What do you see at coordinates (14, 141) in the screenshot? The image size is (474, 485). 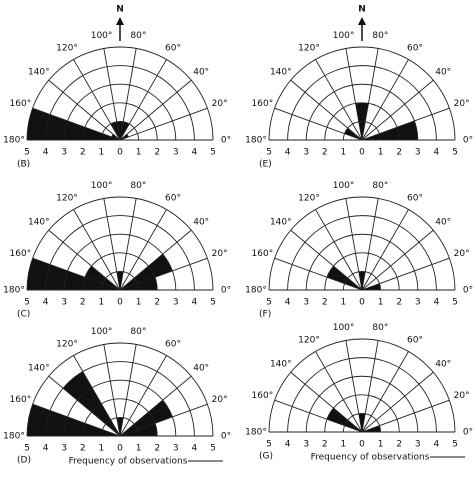 I see `angle-label: 180°` at bounding box center [14, 141].